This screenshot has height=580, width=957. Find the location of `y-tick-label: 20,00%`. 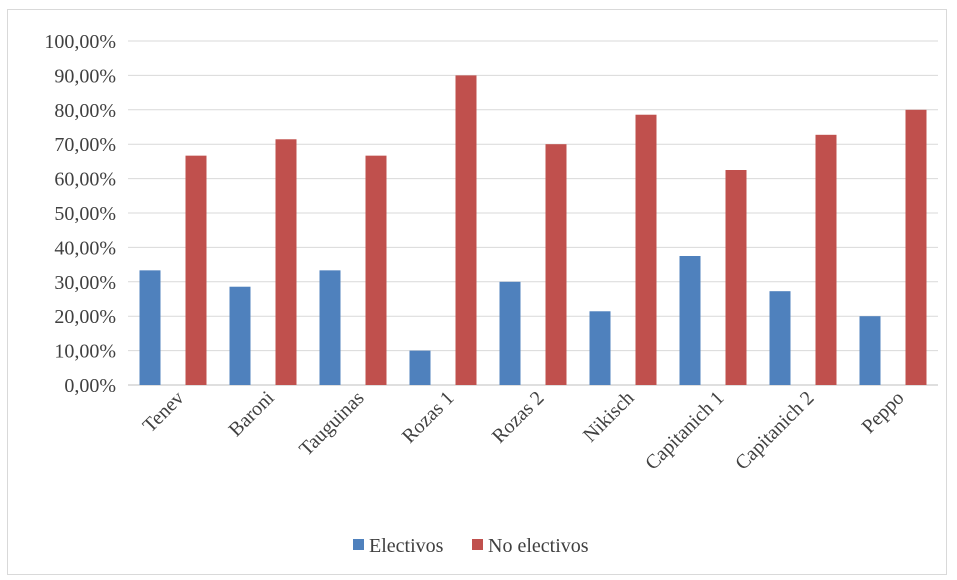

y-tick-label: 20,00% is located at coordinates (85, 317).